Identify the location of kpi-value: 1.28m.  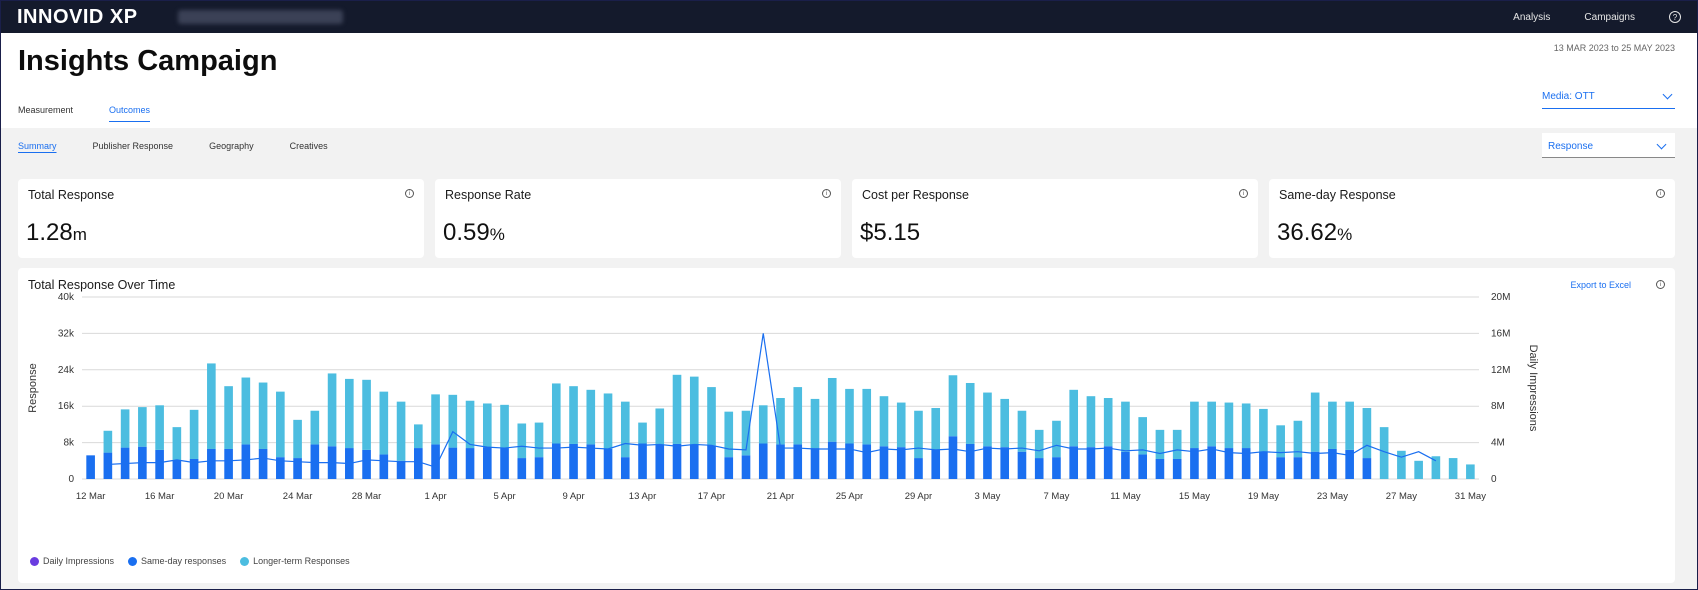
(56, 232).